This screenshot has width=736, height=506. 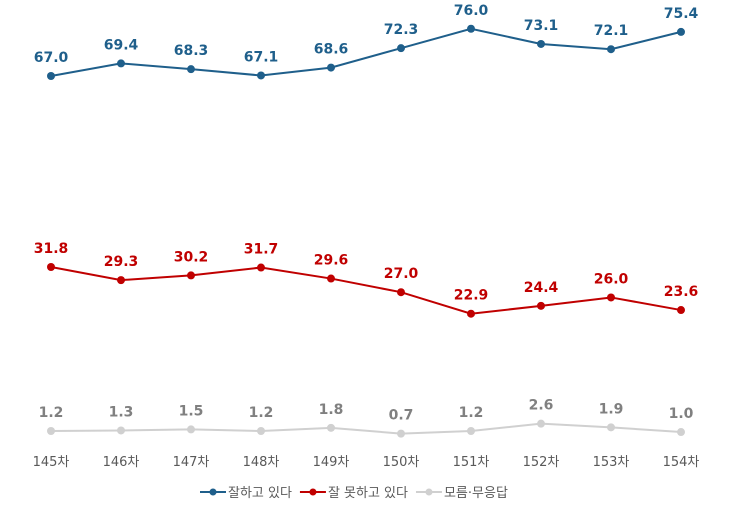 What do you see at coordinates (401, 30) in the screenshot?
I see `data-label: 72.3` at bounding box center [401, 30].